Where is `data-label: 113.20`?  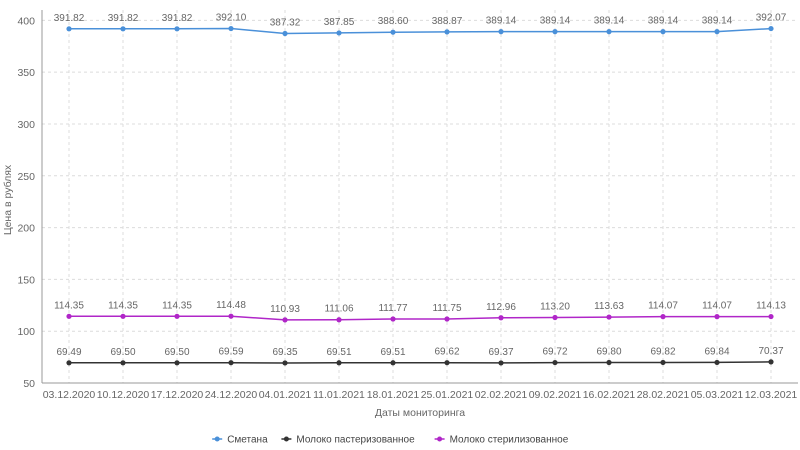
data-label: 113.20 is located at coordinates (555, 307).